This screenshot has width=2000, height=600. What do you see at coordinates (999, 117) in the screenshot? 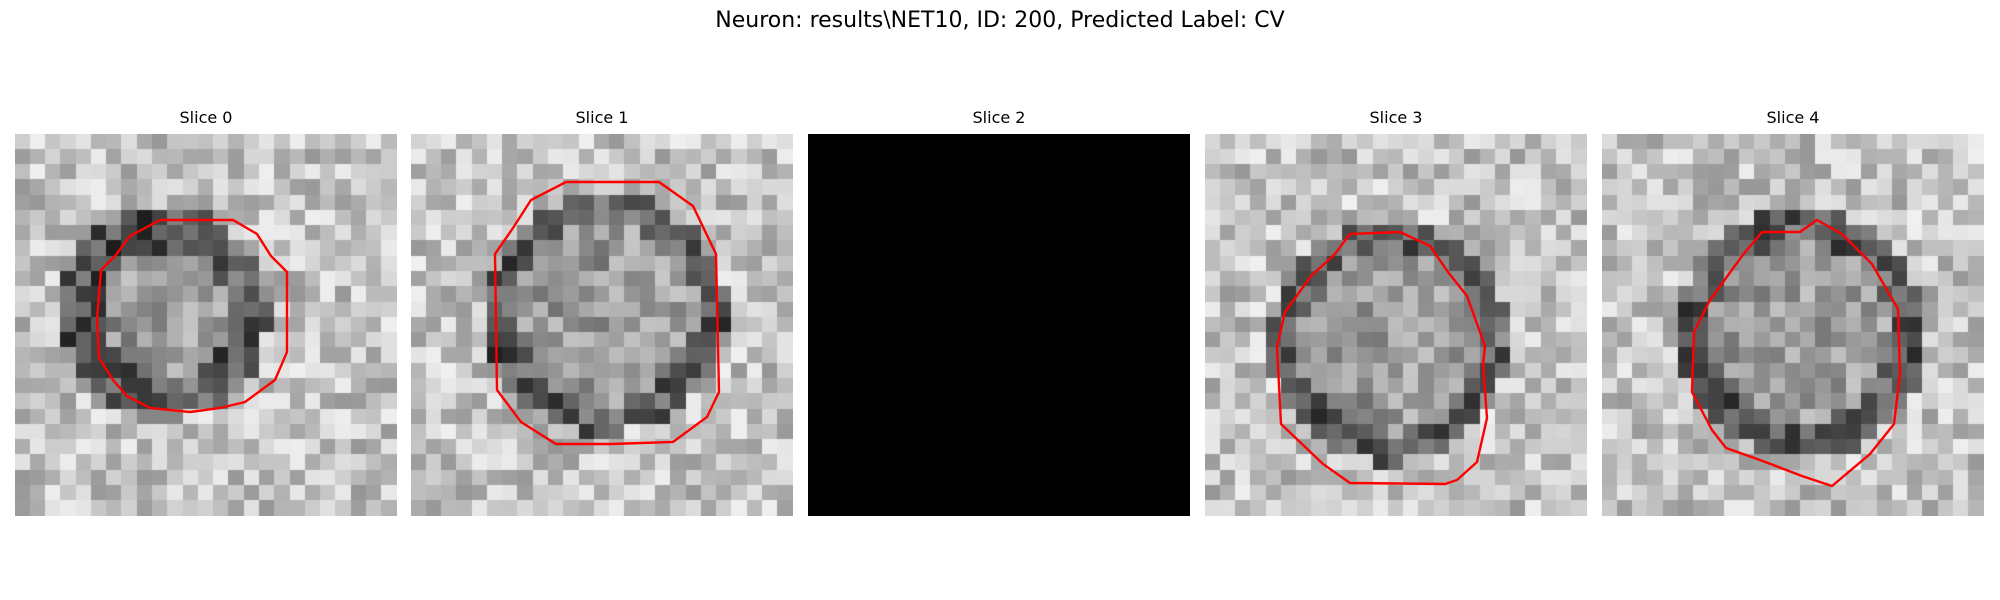
I see `slice-title: Slice 2` at bounding box center [999, 117].